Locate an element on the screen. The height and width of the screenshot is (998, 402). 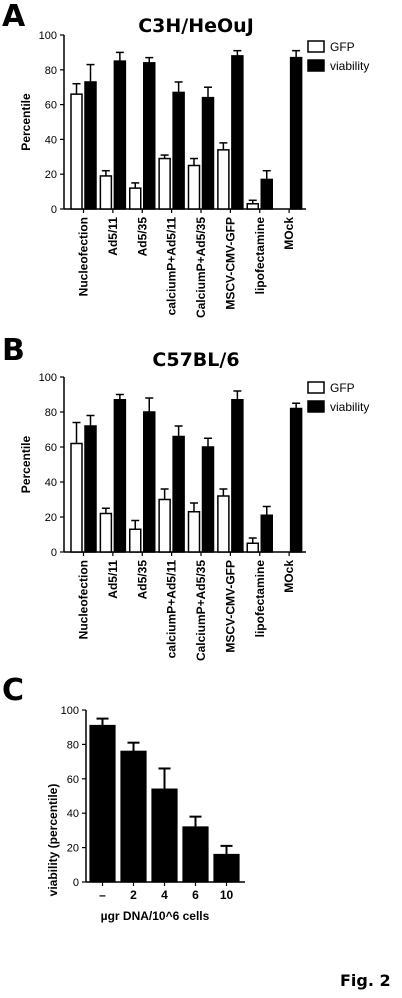
chart-title-a: C3H/HeOuJ is located at coordinates (196, 26).